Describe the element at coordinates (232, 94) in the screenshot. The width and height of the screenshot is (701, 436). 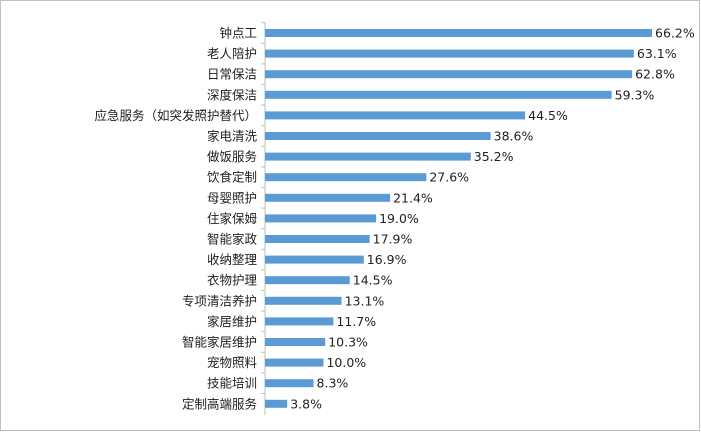
I see `y-tick-label: 深度保洁` at that location.